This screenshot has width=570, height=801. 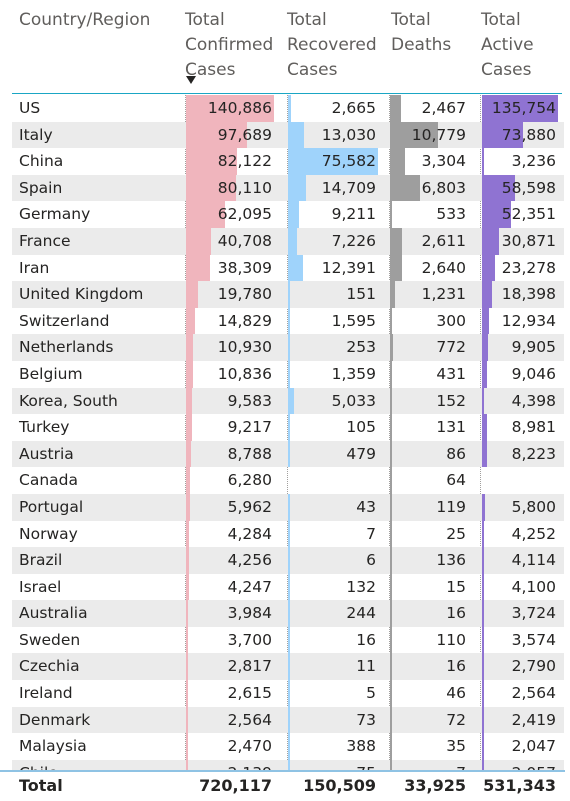 I want to click on country-name: Australia, so click(x=53, y=613).